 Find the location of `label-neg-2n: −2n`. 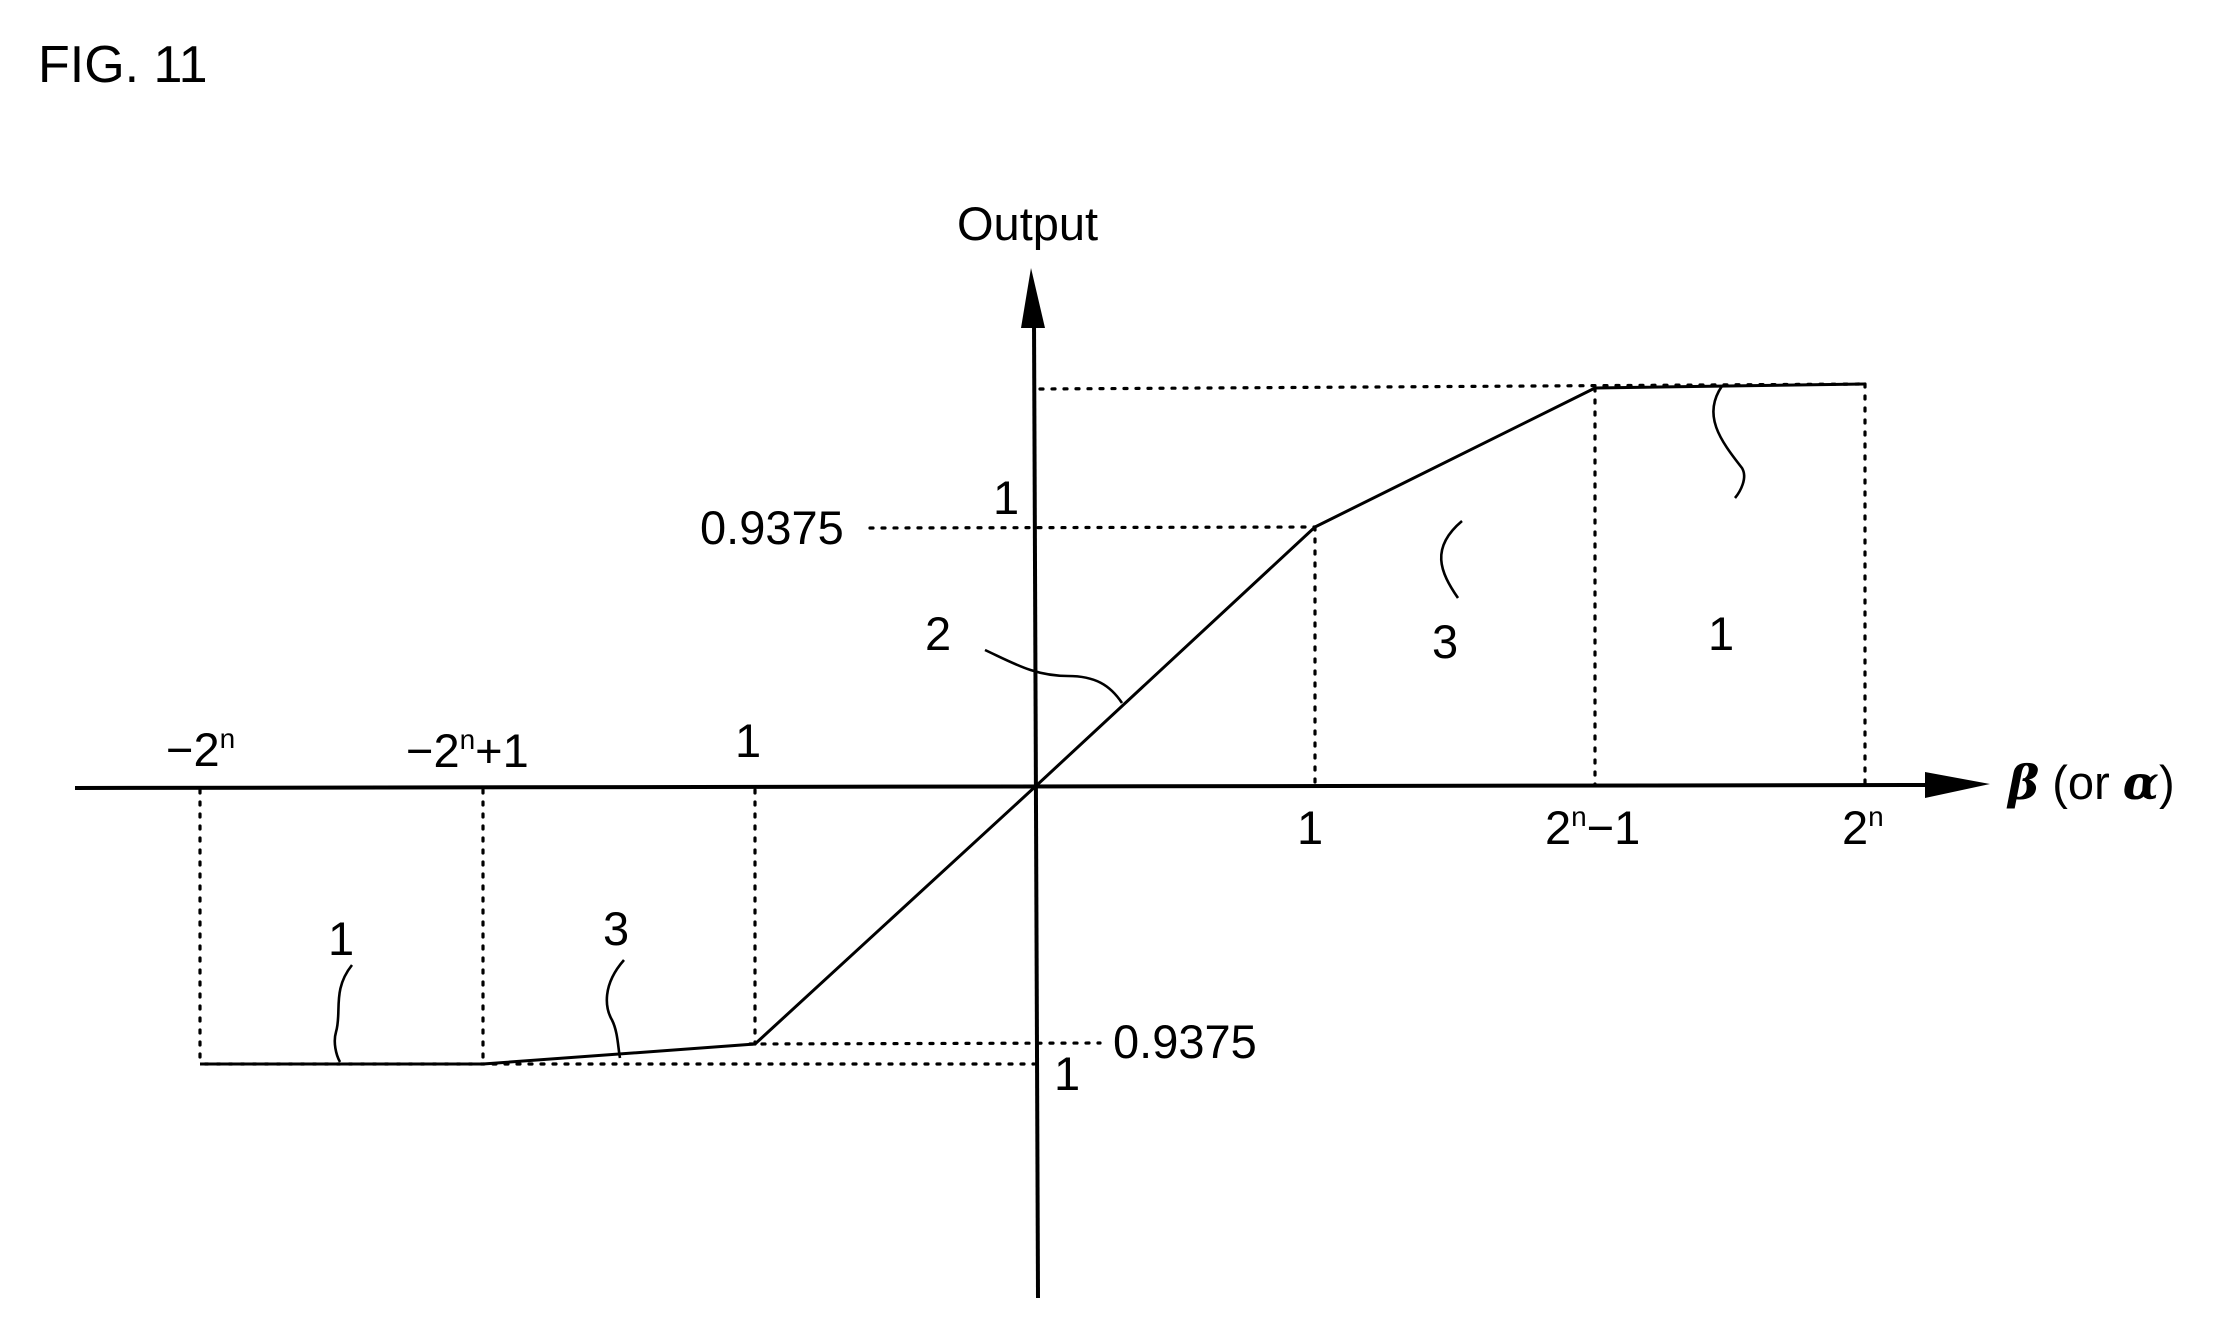

label-neg-2n: −2n is located at coordinates (200, 749).